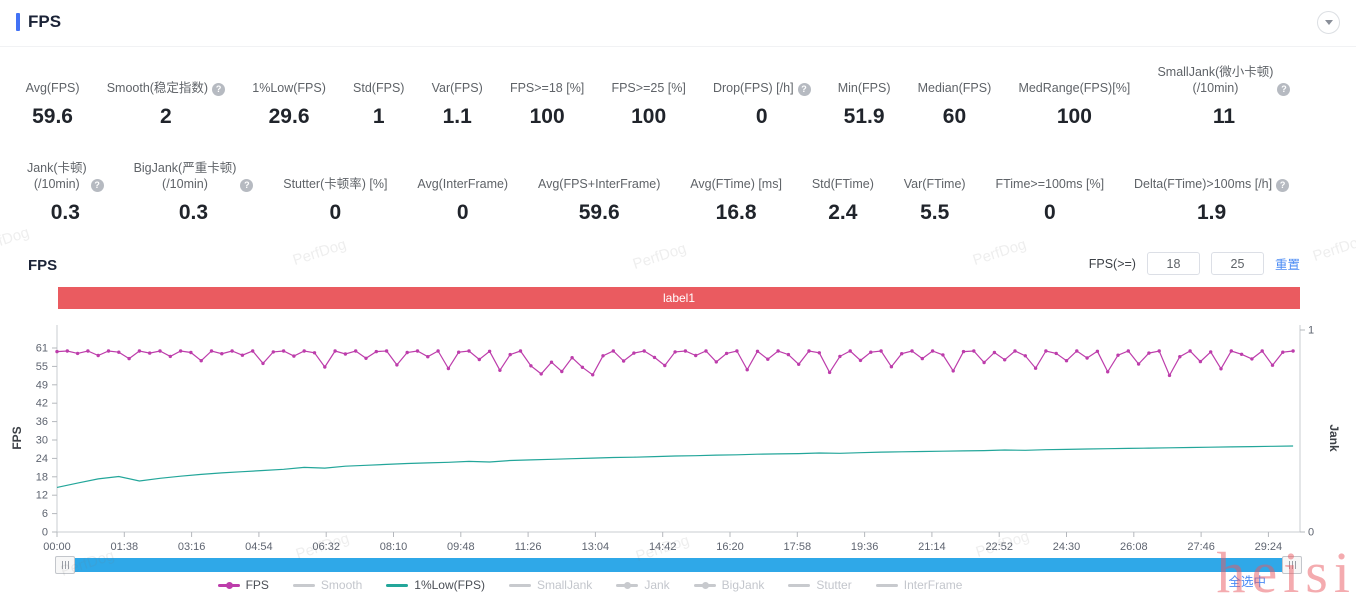 The width and height of the screenshot is (1356, 594). What do you see at coordinates (65, 174) in the screenshot?
I see `metric-label: Jank(卡顿) (/10min)?` at bounding box center [65, 174].